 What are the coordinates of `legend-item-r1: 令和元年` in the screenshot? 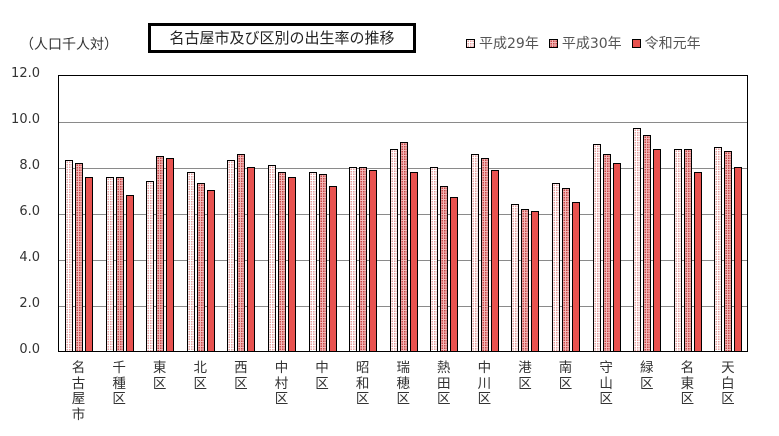 It's located at (666, 43).